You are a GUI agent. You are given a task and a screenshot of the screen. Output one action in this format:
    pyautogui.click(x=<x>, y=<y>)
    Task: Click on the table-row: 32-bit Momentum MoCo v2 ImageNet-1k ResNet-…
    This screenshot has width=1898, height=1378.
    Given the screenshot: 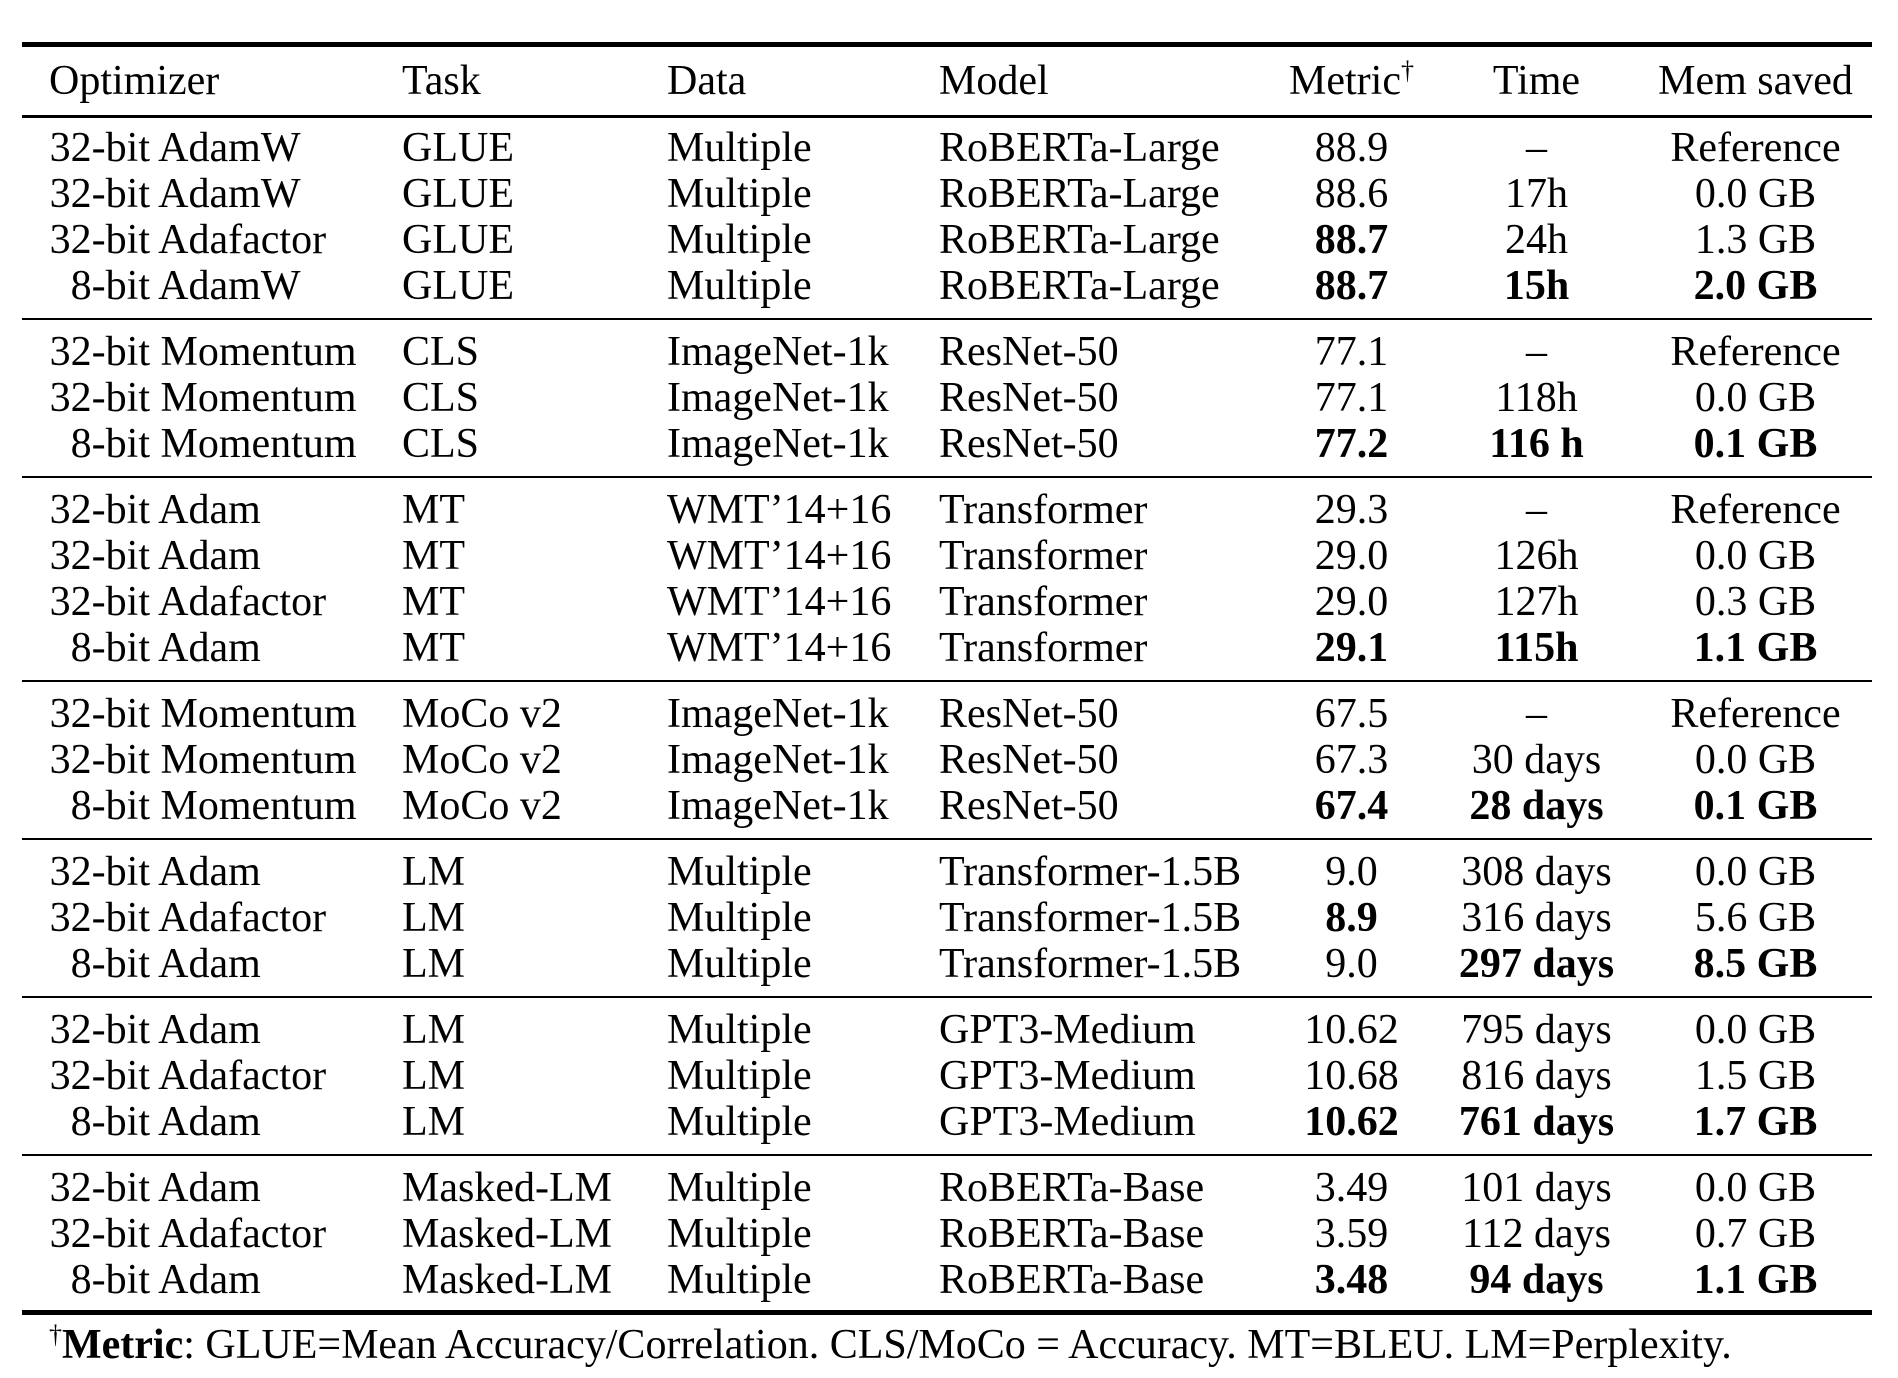 What is the action you would take?
    pyautogui.click(x=947, y=709)
    